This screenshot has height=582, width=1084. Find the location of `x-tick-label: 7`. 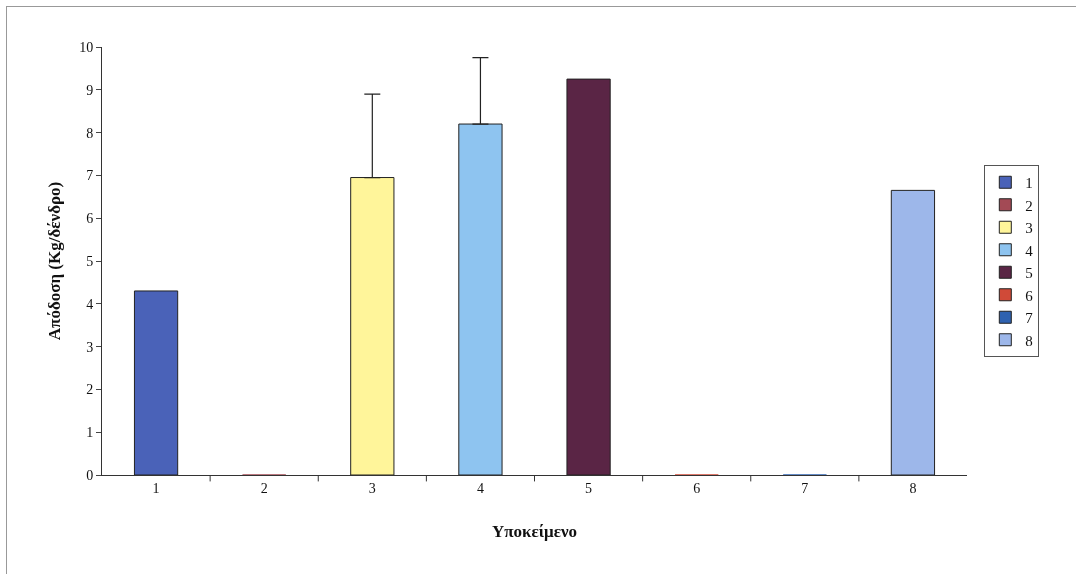

x-tick-label: 7 is located at coordinates (805, 488).